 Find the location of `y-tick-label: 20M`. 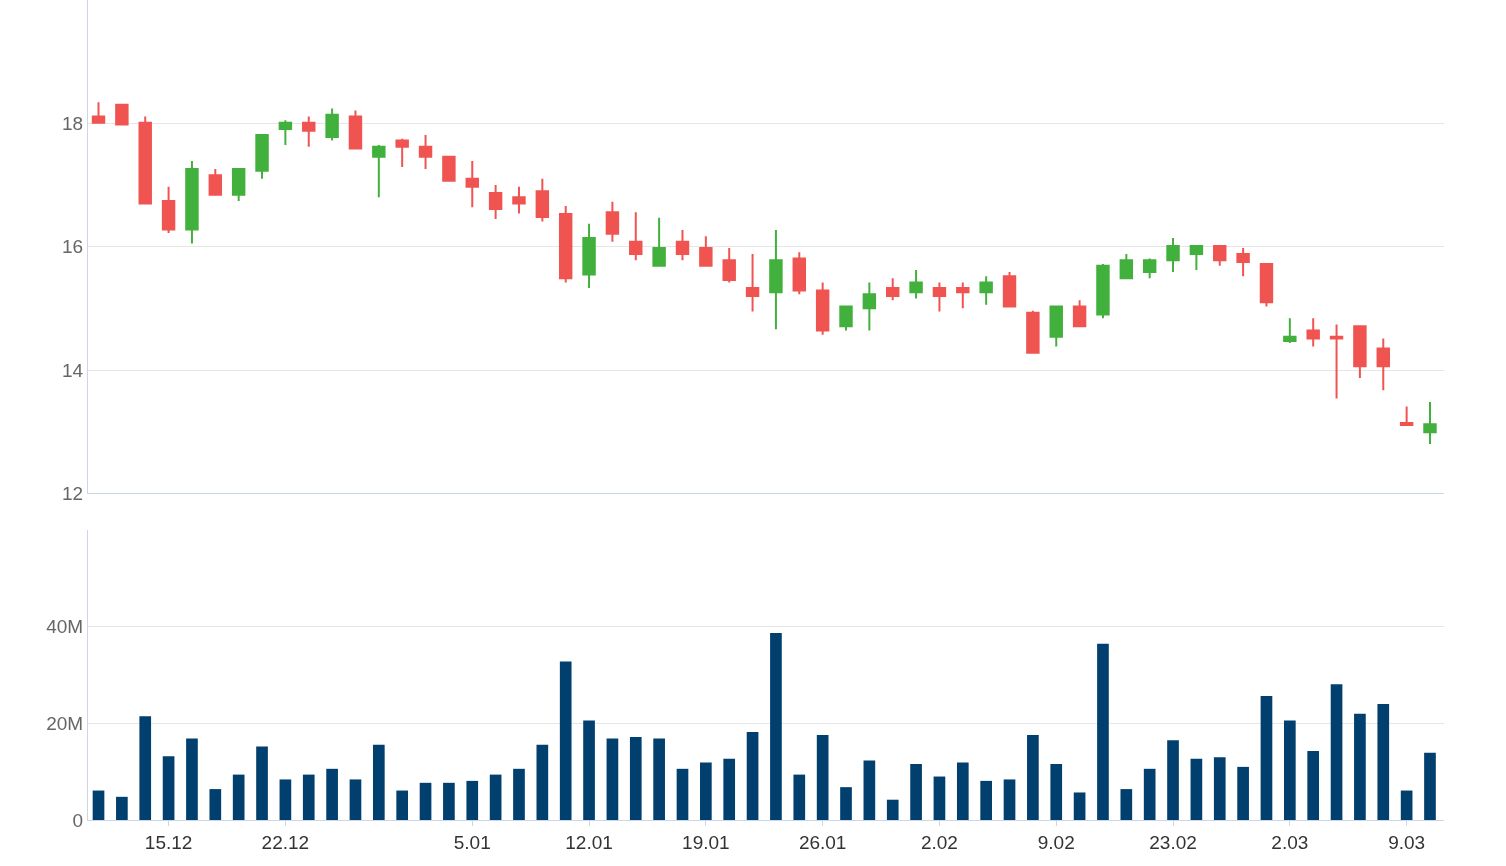

y-tick-label: 20M is located at coordinates (65, 724).